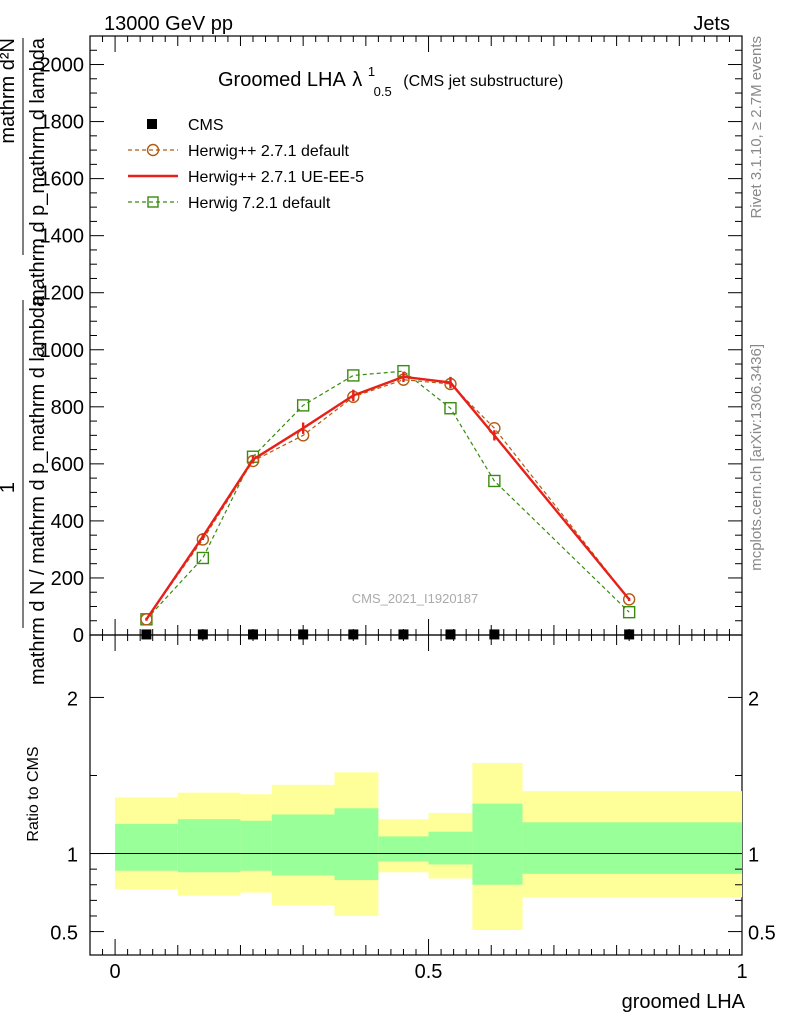  What do you see at coordinates (429, 972) in the screenshot?
I see `ratio-xtick-label-1: 0.5` at bounding box center [429, 972].